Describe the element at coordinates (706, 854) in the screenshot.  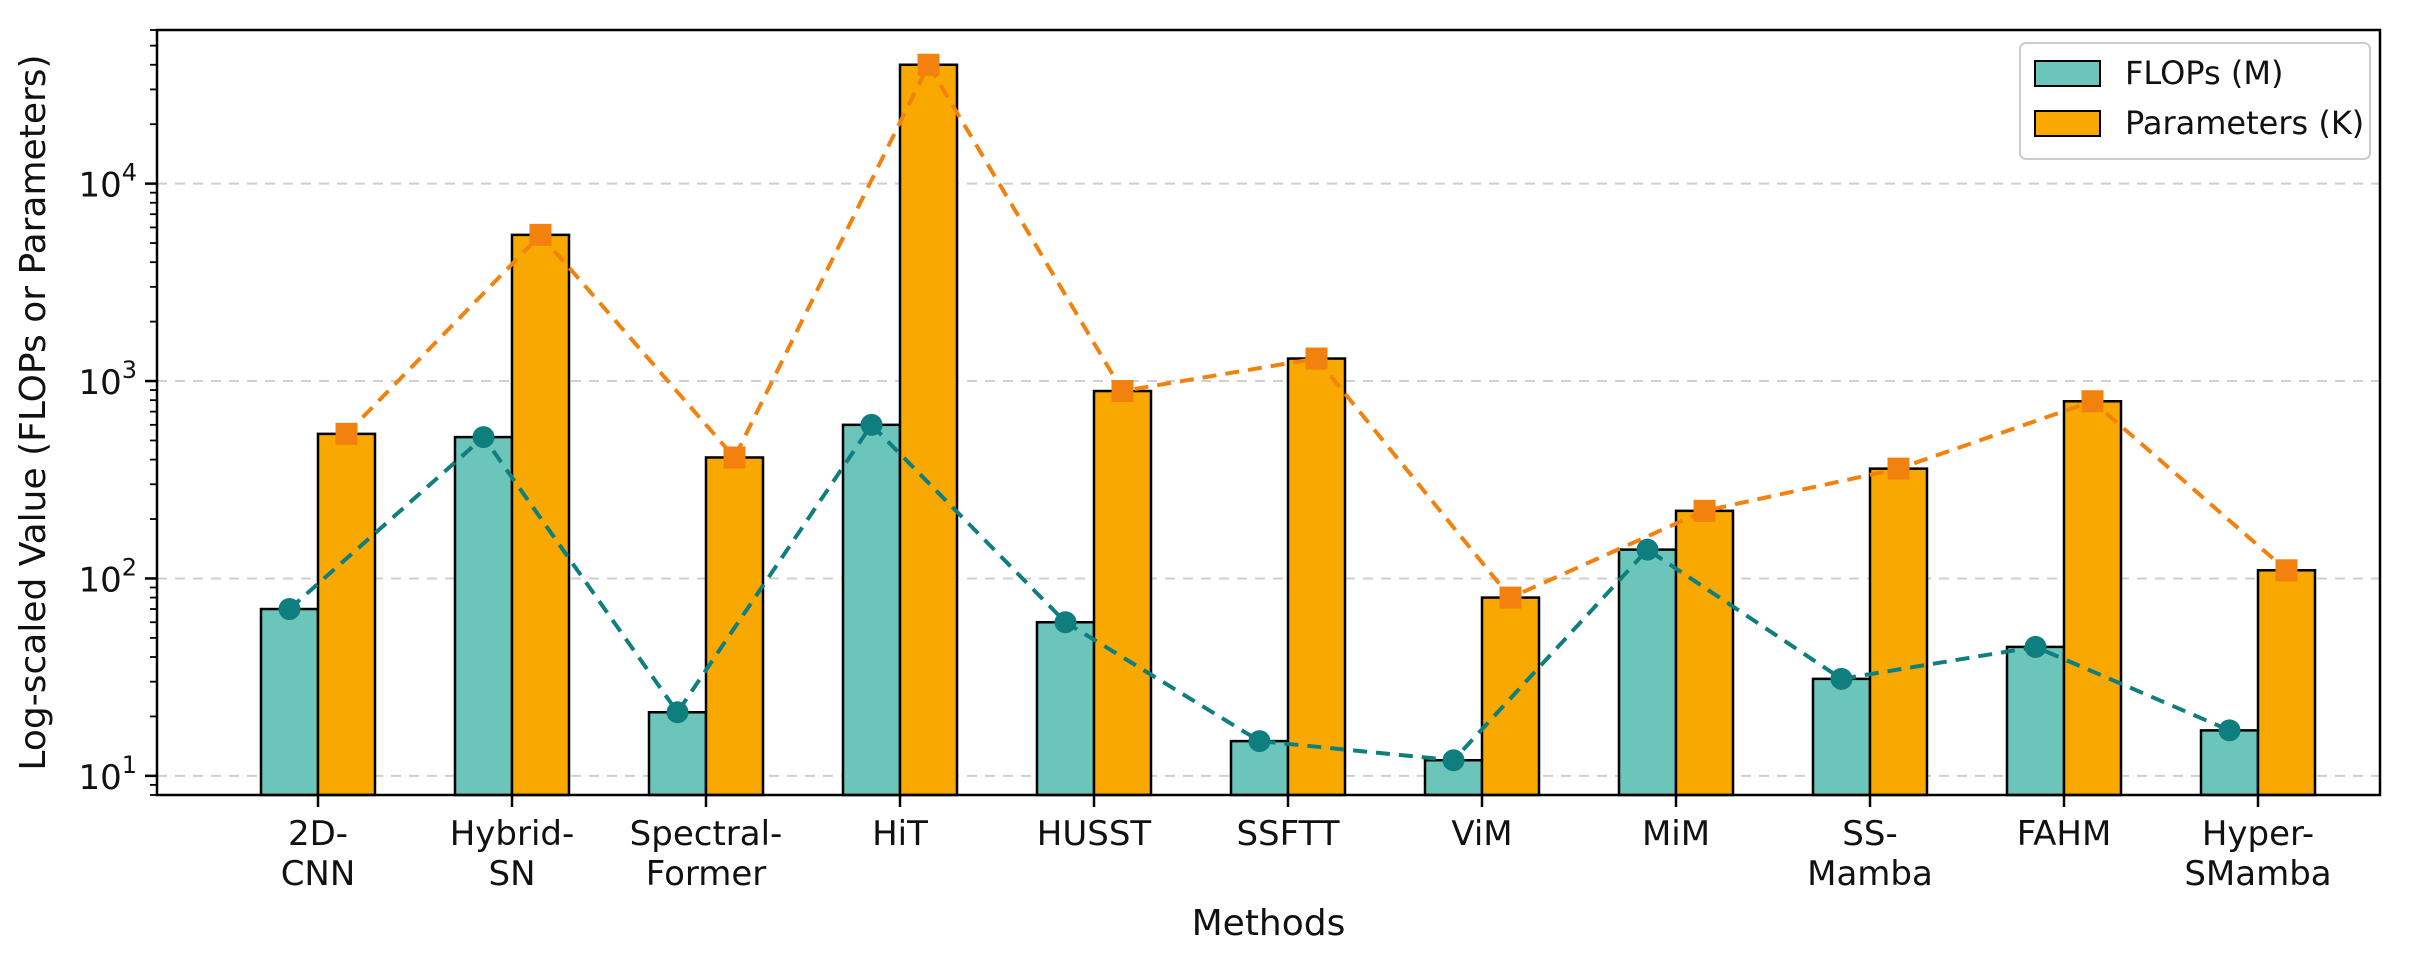
I see `x-tick-label: Spectral-Former` at that location.